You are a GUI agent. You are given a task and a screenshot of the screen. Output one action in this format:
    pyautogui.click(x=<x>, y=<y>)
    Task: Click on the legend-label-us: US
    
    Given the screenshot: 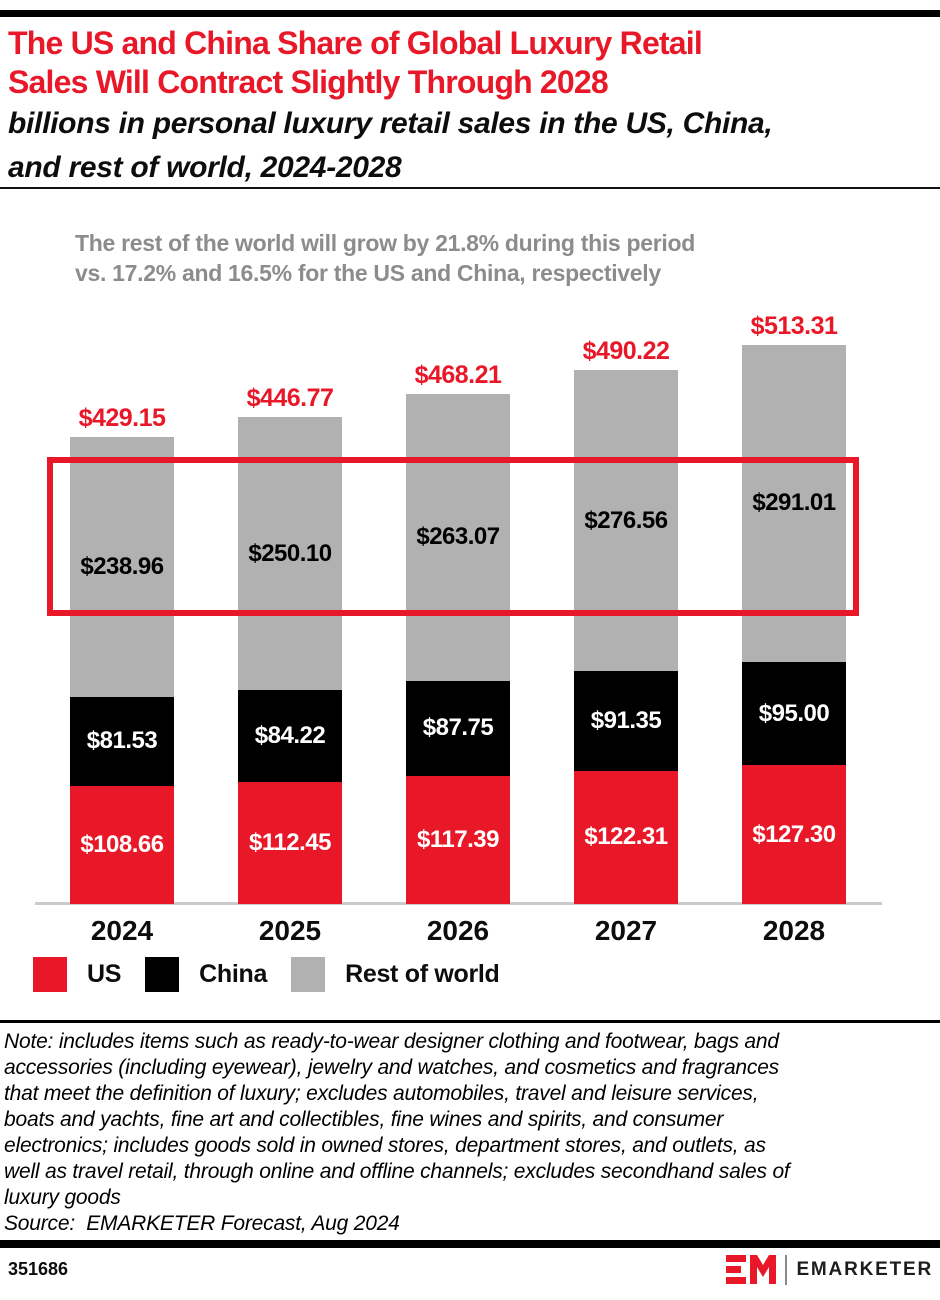 What is the action you would take?
    pyautogui.click(x=104, y=974)
    